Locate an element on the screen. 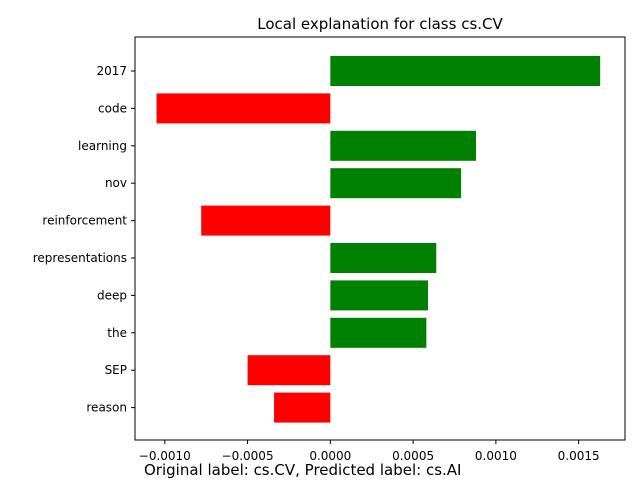 Image resolution: width=640 pixels, height=480 pixels. x-tick-label: 0.0005 is located at coordinates (413, 456).